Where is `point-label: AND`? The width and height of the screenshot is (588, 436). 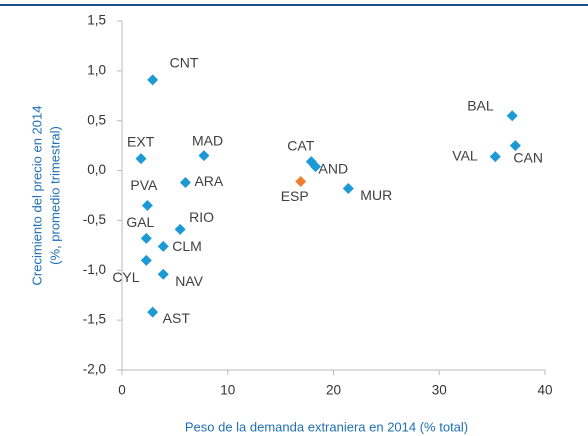 point-label: AND is located at coordinates (334, 168).